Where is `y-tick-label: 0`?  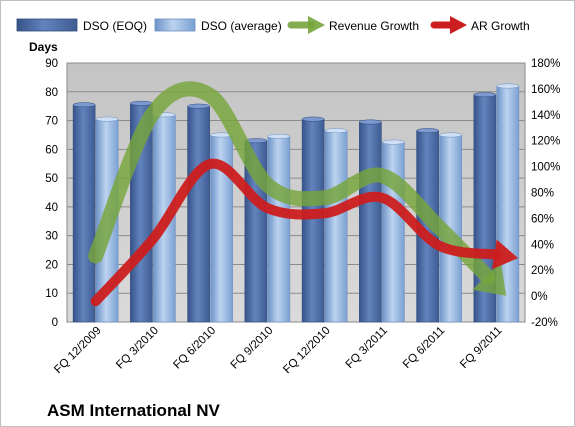
y-tick-label: 0 is located at coordinates (55, 323).